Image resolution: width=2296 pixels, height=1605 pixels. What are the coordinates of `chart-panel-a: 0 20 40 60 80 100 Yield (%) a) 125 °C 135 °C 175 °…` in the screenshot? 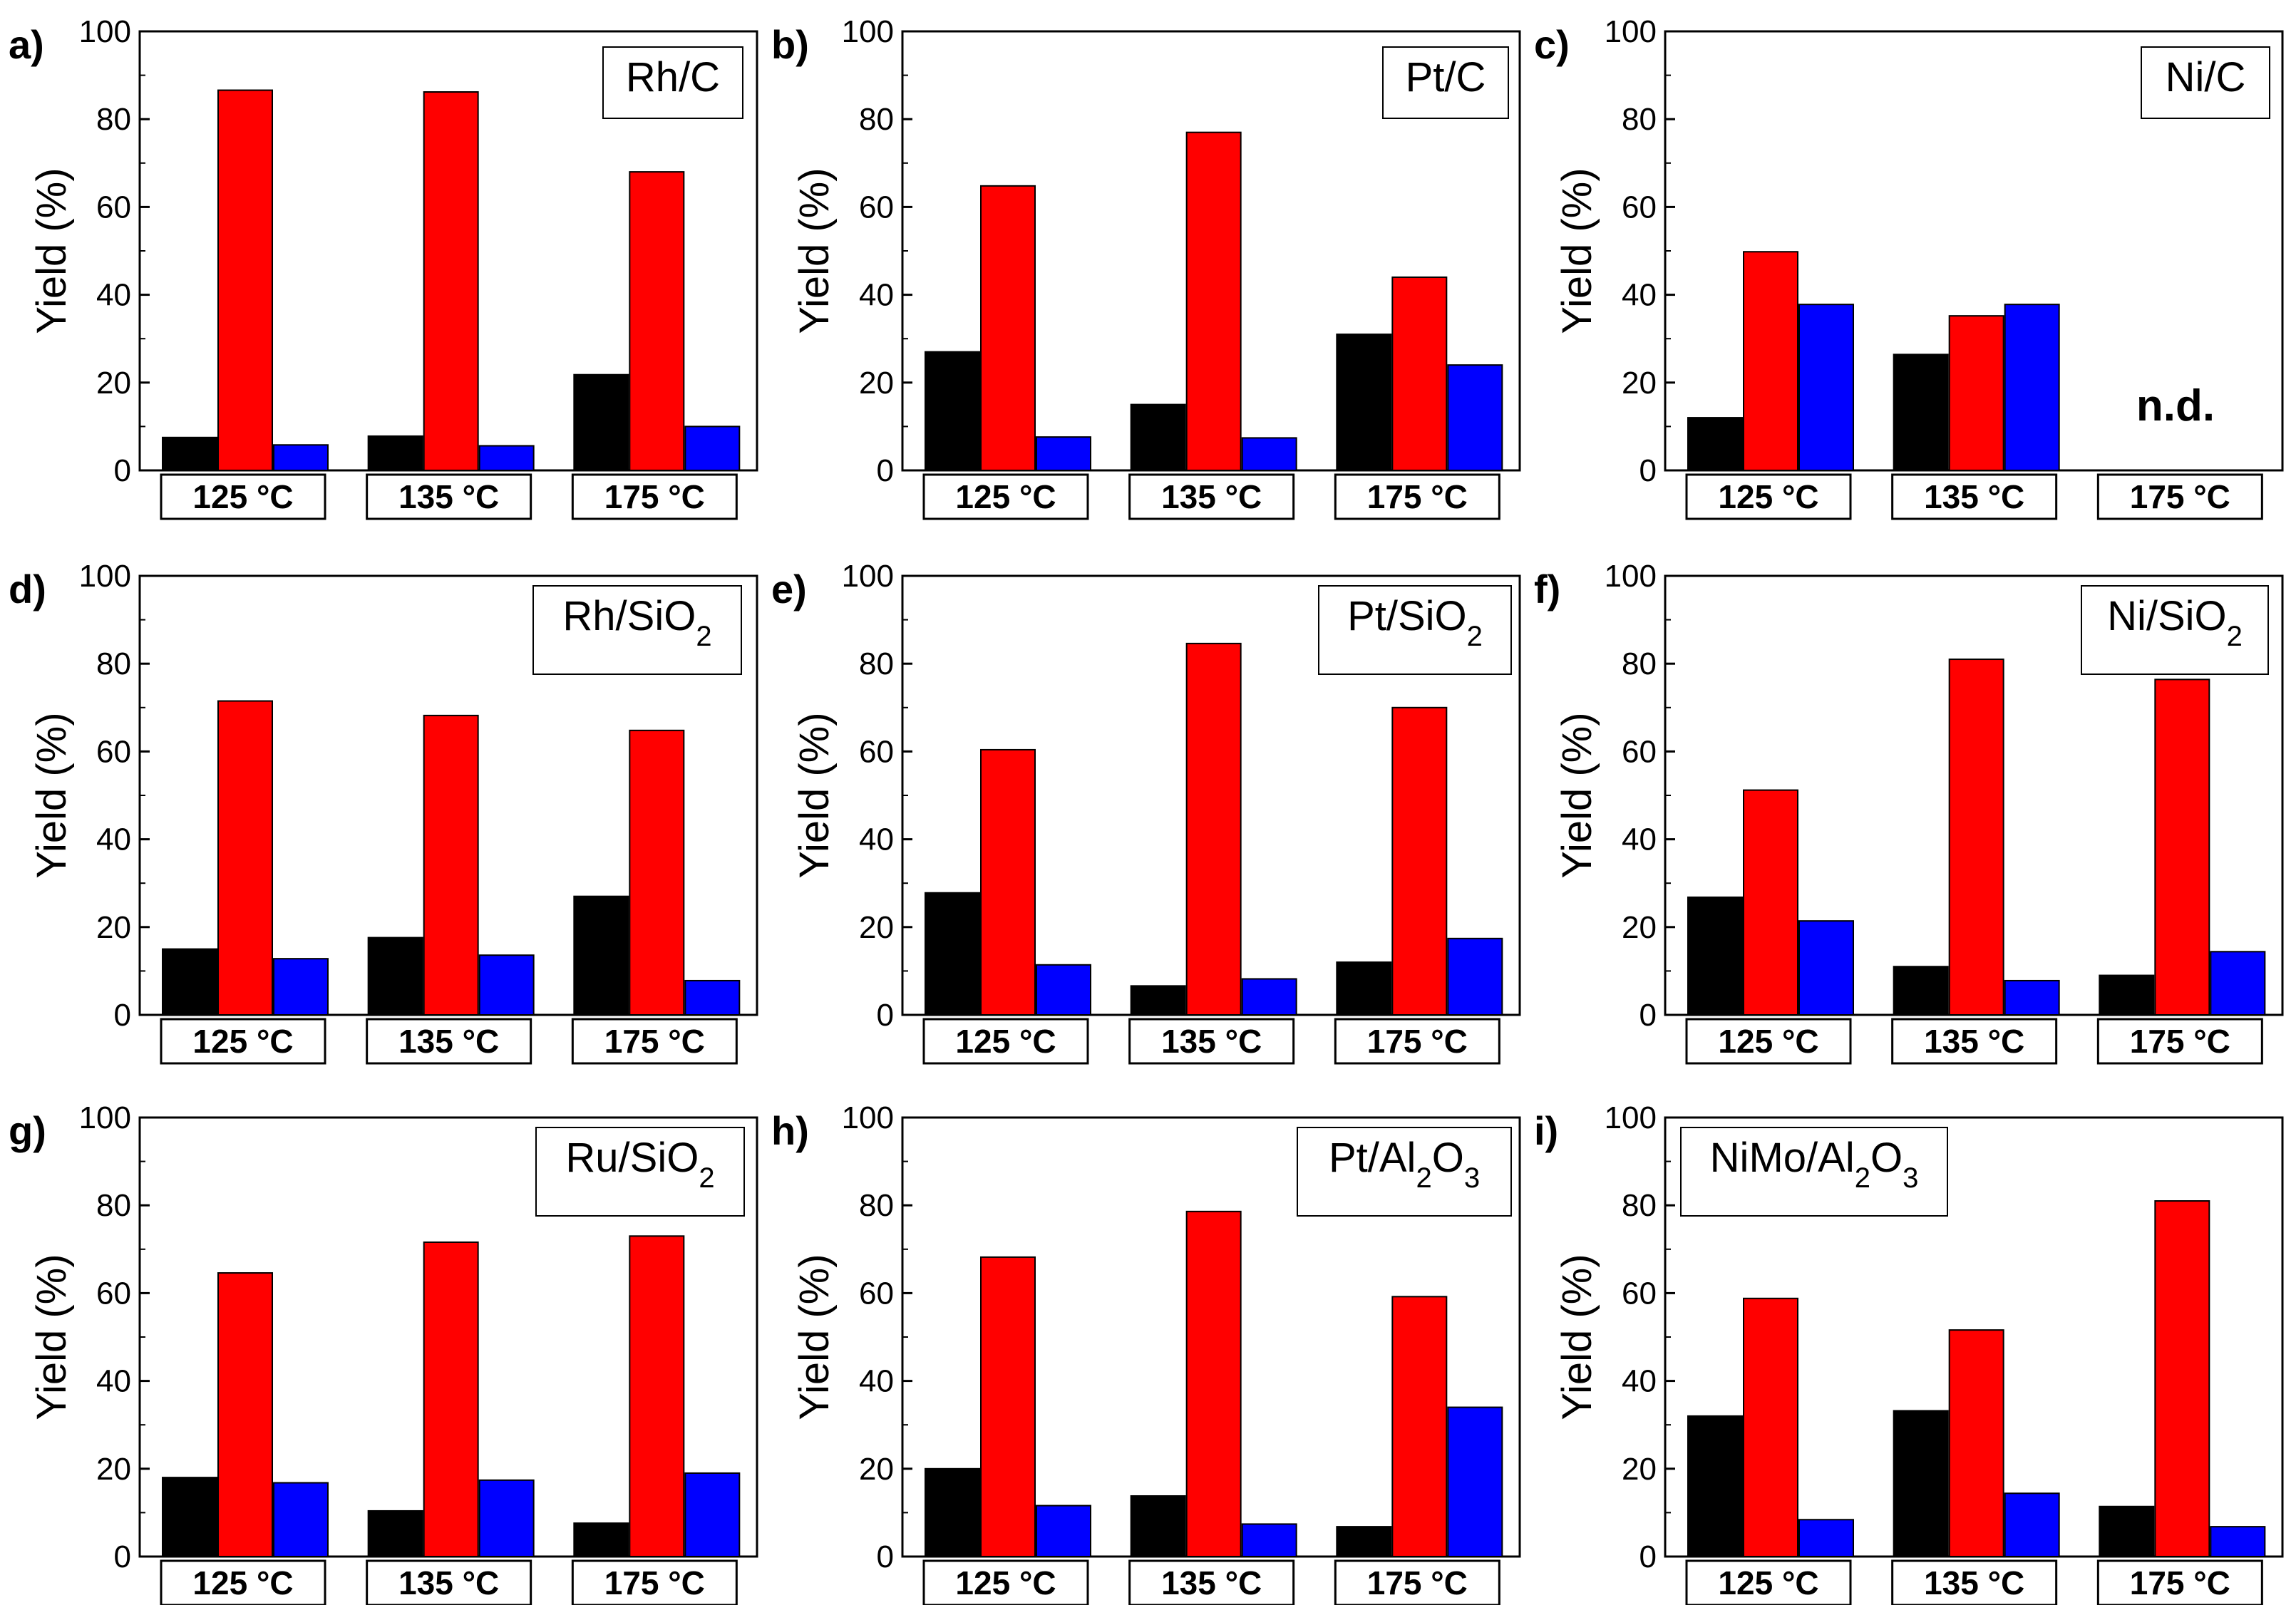 It's located at (383, 267).